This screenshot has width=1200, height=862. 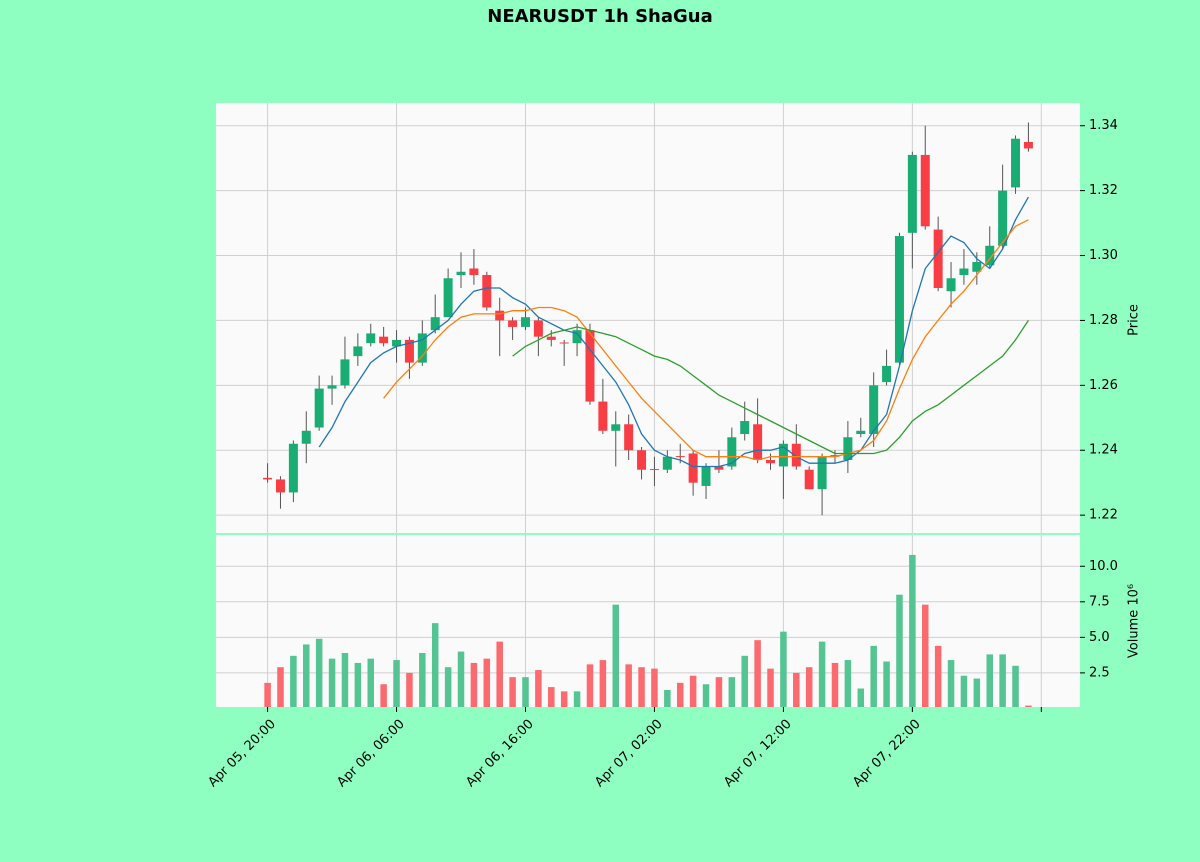 I want to click on y-tick-label: 2.5, so click(x=1099, y=672).